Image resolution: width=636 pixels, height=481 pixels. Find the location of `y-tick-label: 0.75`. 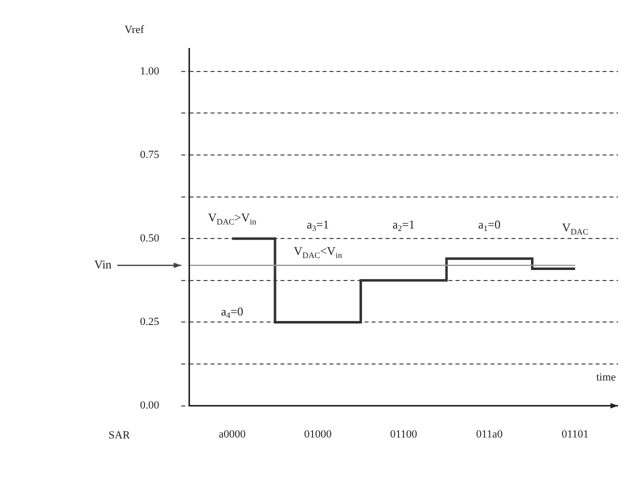

y-tick-label: 0.75 is located at coordinates (150, 154).